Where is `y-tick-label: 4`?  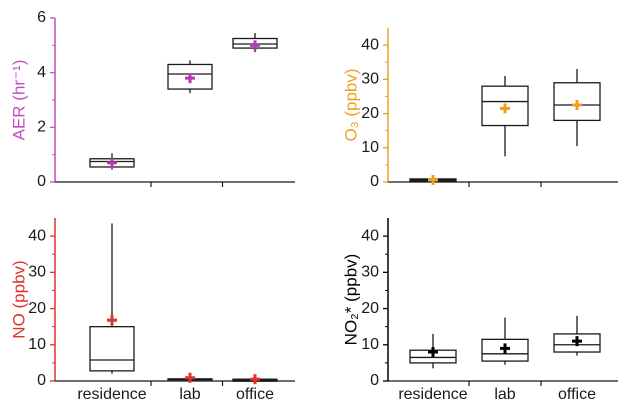 y-tick-label: 4 is located at coordinates (41, 72).